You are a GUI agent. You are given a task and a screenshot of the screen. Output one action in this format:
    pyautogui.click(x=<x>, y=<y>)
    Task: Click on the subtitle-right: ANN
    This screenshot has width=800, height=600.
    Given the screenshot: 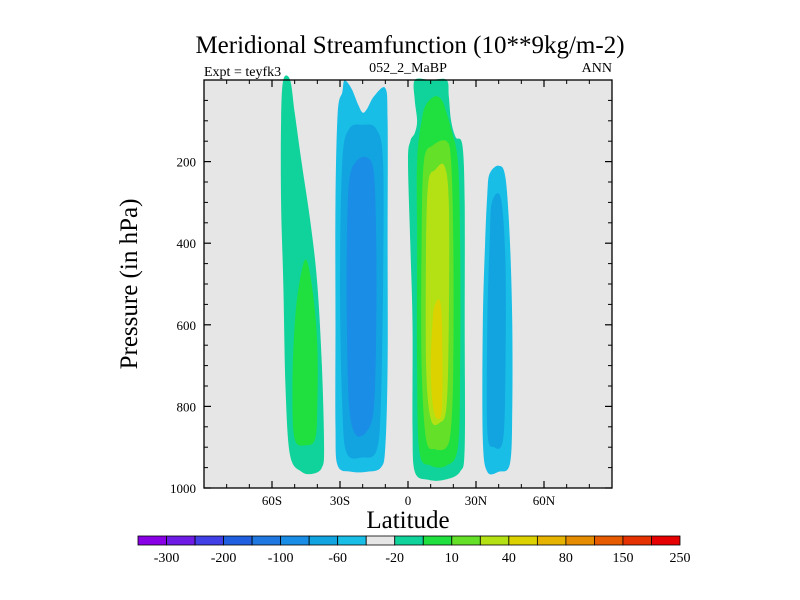 What is the action you would take?
    pyautogui.click(x=597, y=68)
    